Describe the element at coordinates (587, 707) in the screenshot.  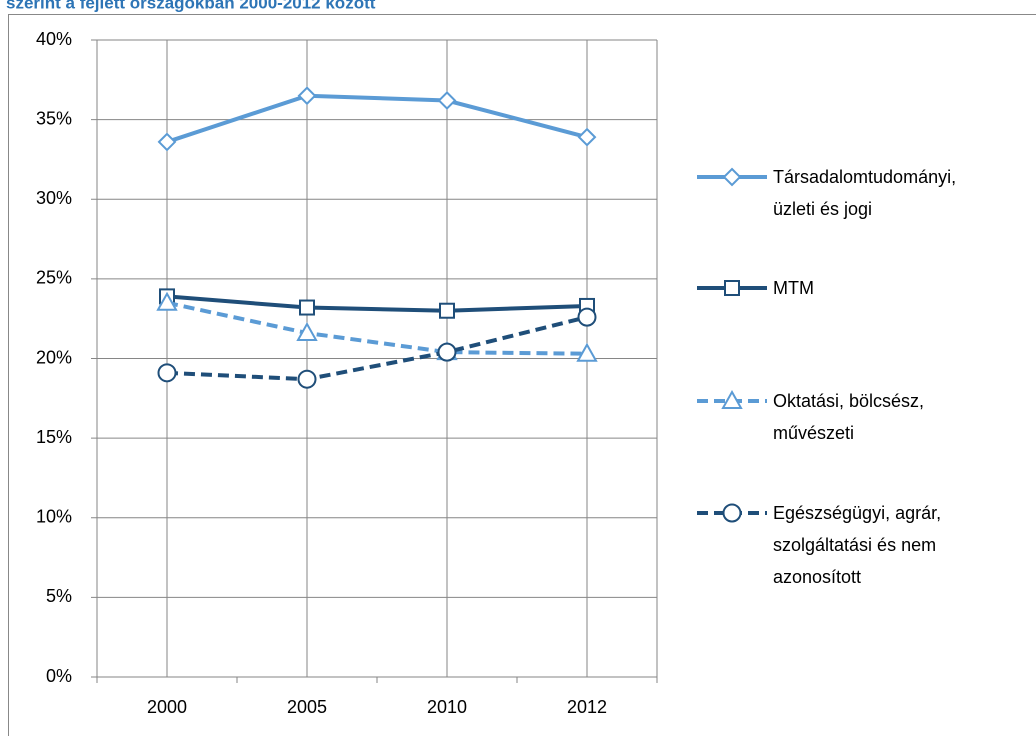
I see `x-tick-label: 2012` at that location.